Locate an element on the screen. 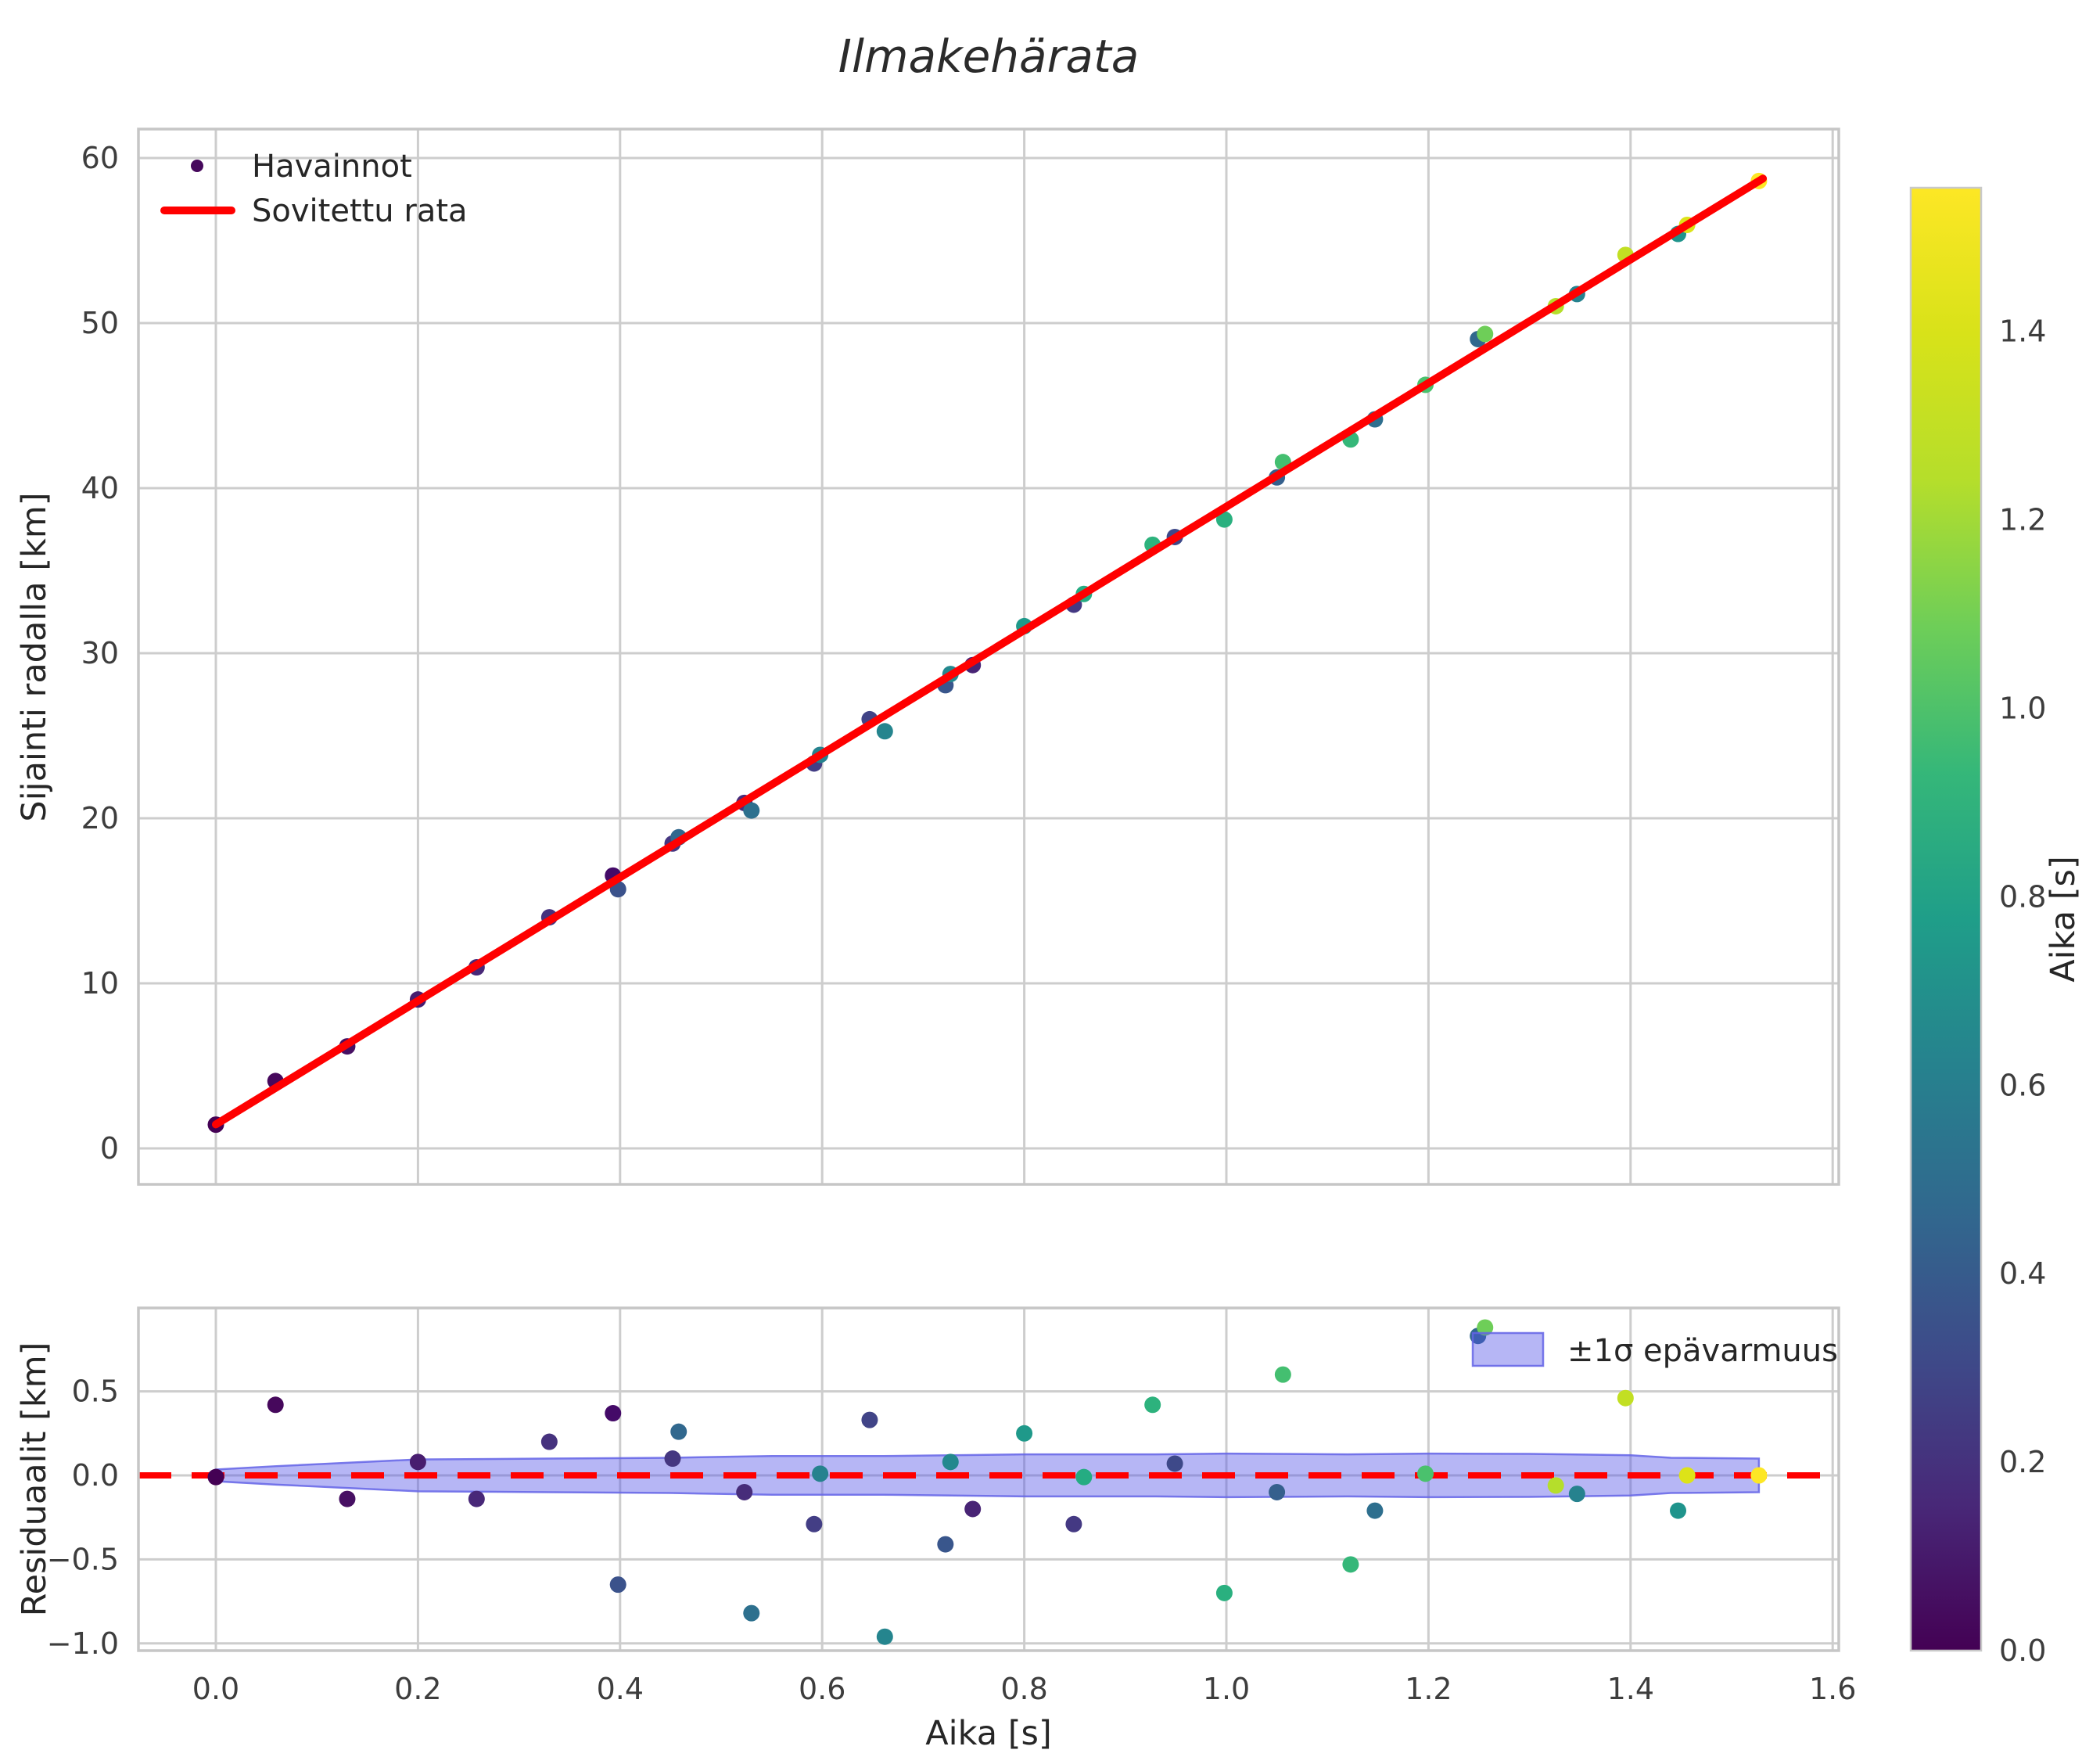 The height and width of the screenshot is (1757, 2100). residuals-scatter is located at coordinates (987, 1482).